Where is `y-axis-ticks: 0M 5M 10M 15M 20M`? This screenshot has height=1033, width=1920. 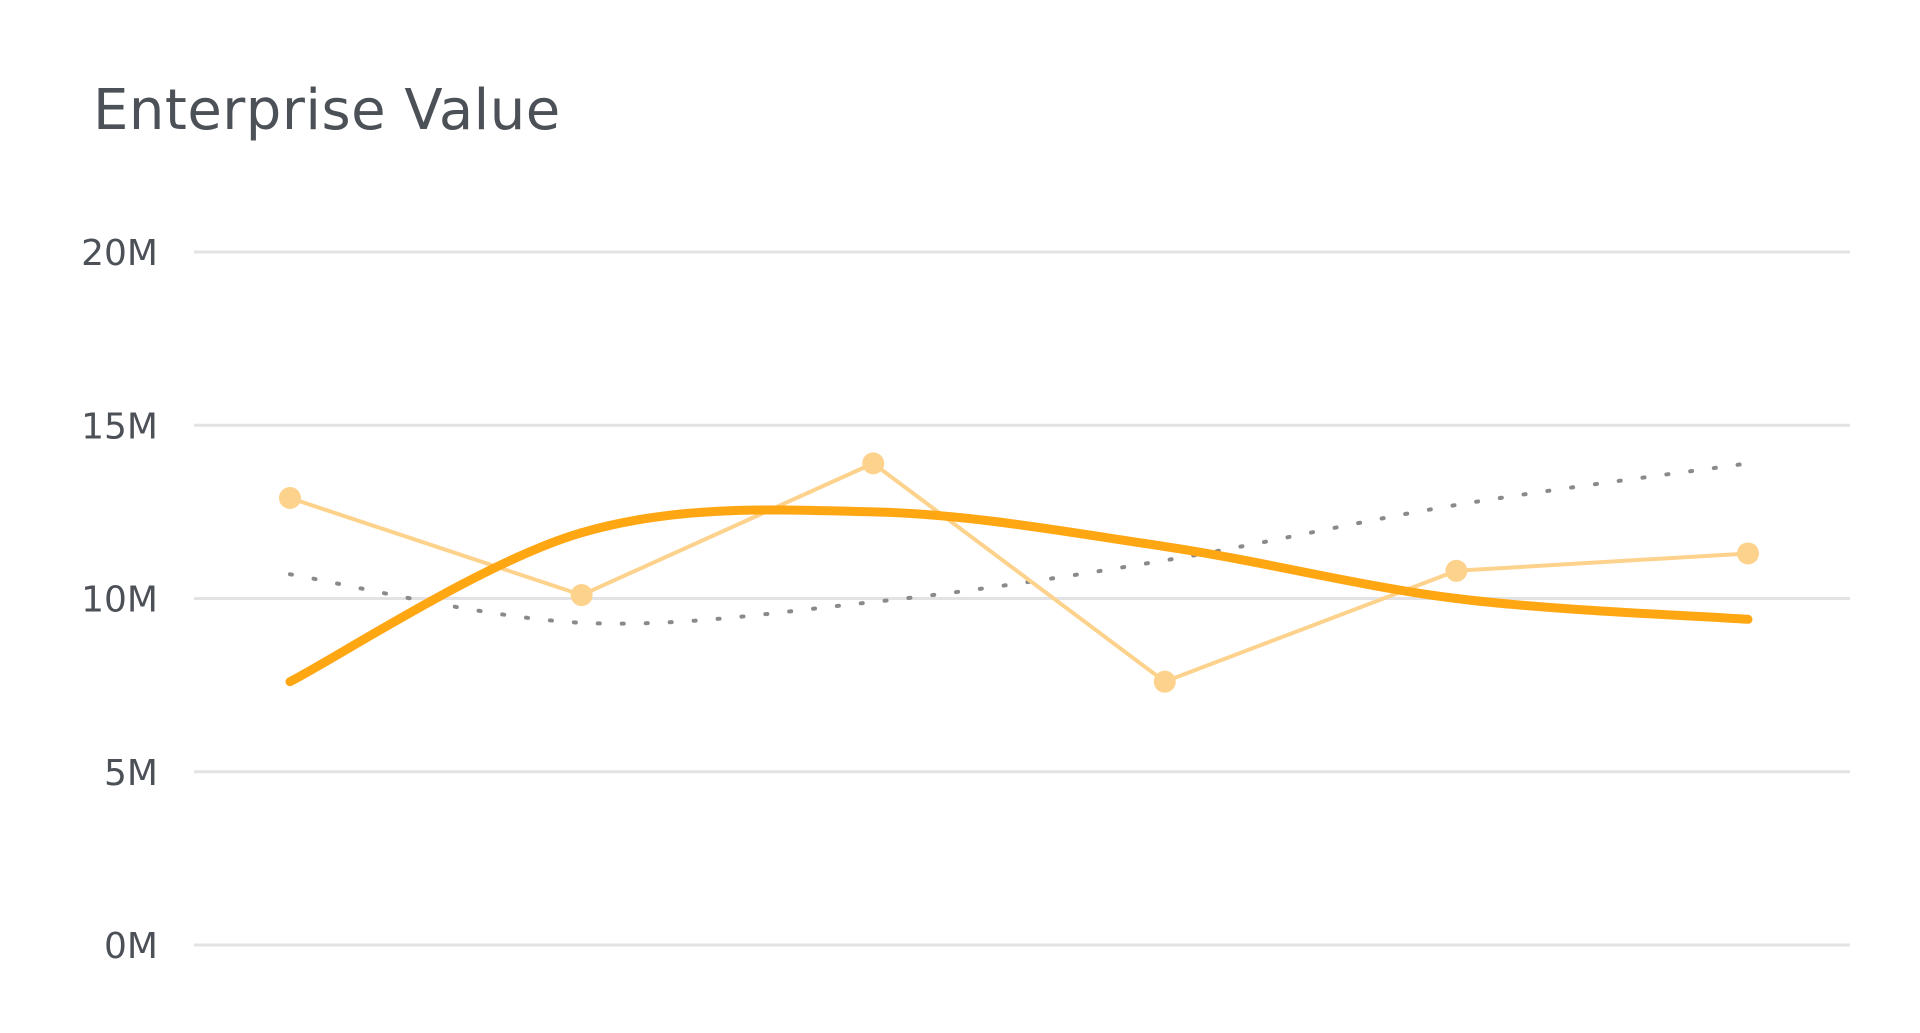 y-axis-ticks: 0M 5M 10M 15M 20M is located at coordinates (119, 600).